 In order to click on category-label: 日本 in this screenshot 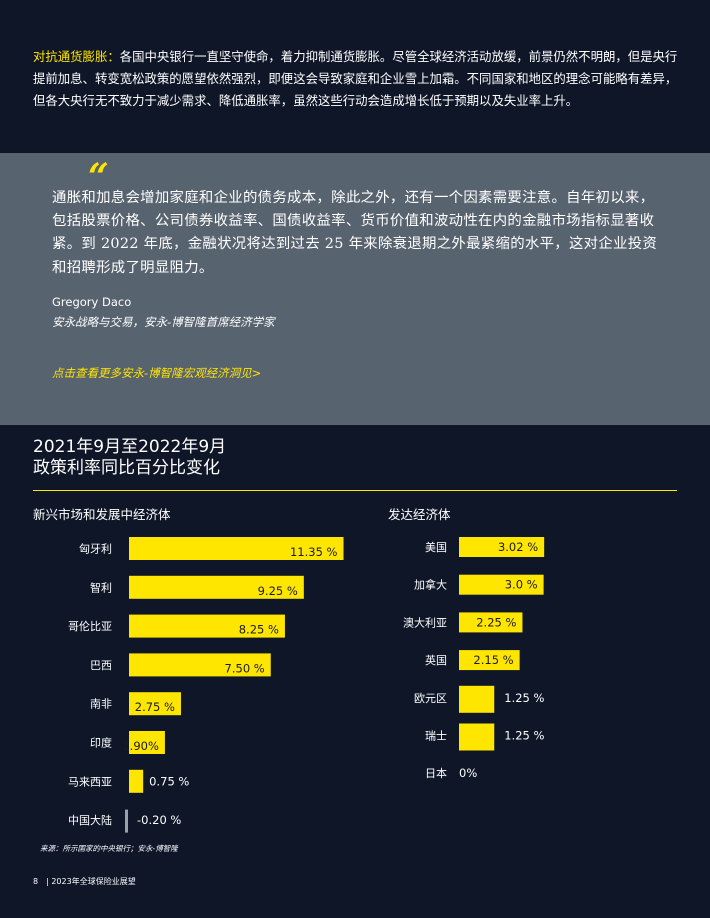, I will do `click(436, 773)`.